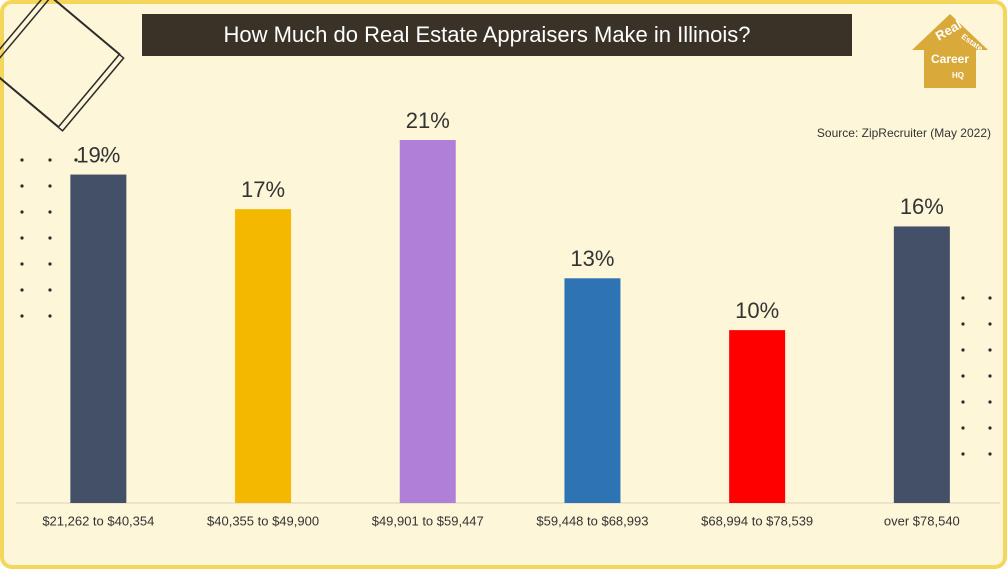 The height and width of the screenshot is (574, 1007). Describe the element at coordinates (958, 75) in the screenshot. I see `logo-text: HQ` at that location.